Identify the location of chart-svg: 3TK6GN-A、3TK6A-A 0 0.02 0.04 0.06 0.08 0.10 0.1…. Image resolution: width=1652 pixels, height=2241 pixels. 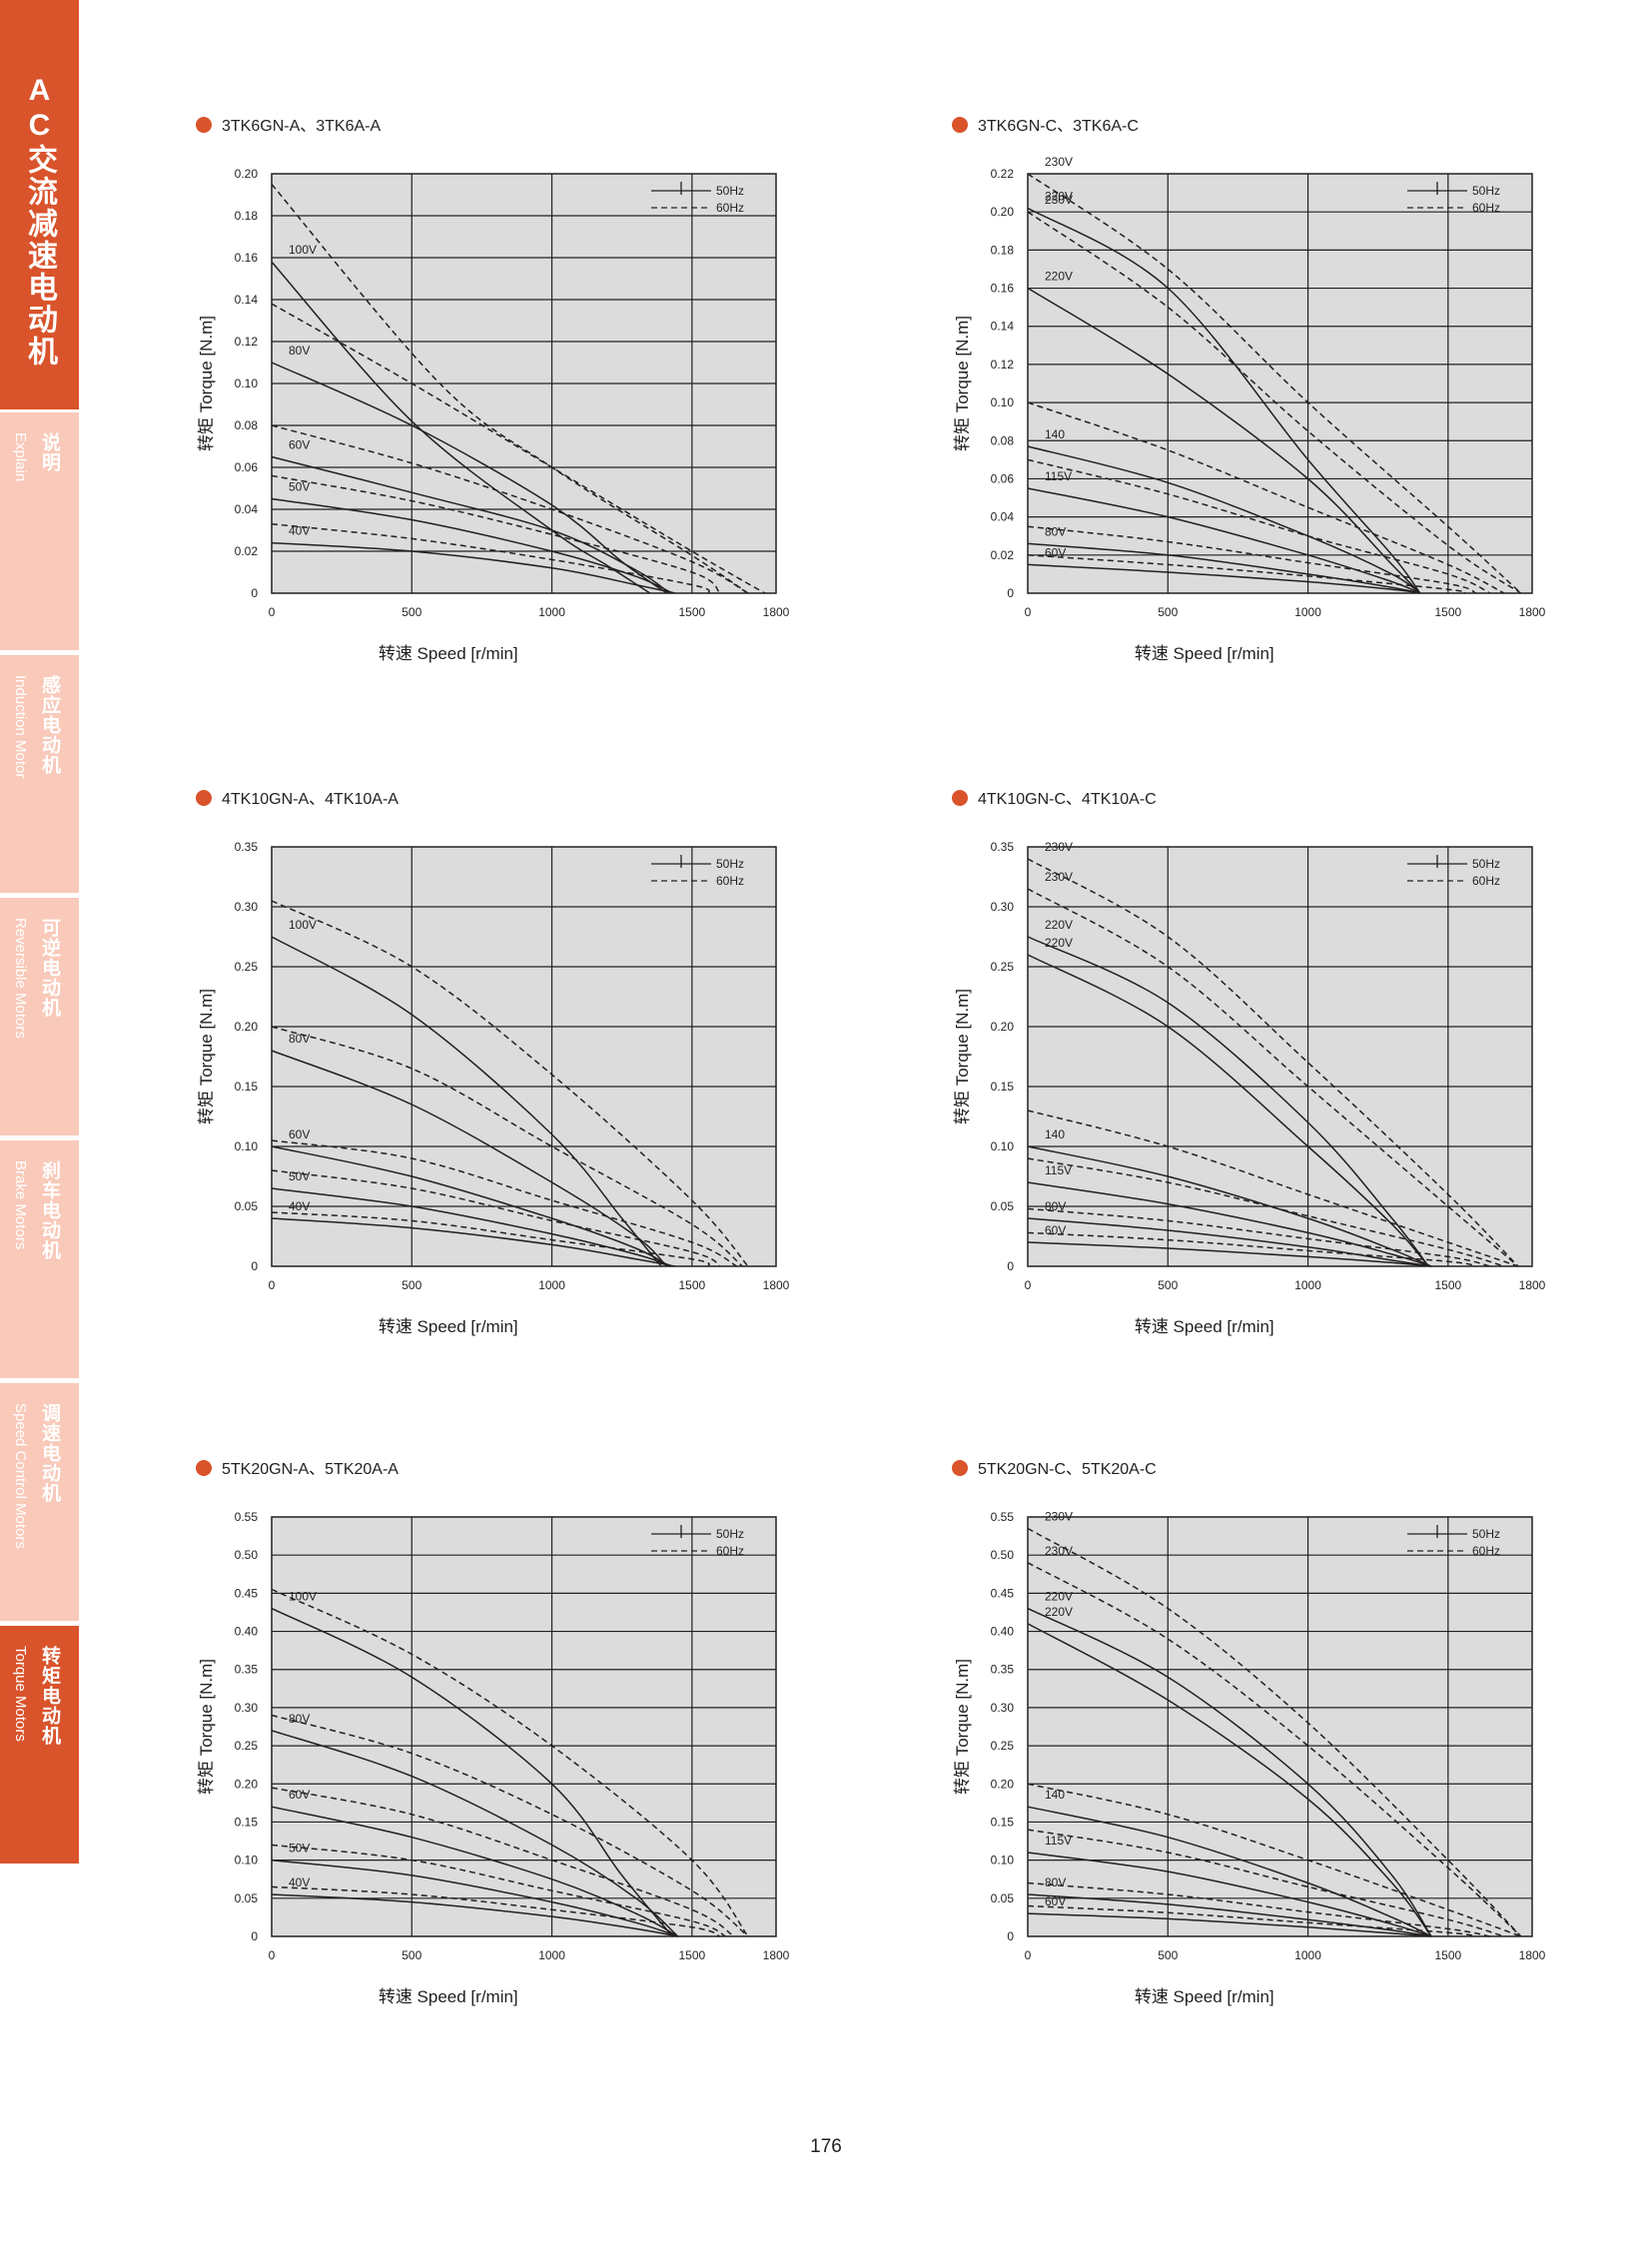
(493, 390).